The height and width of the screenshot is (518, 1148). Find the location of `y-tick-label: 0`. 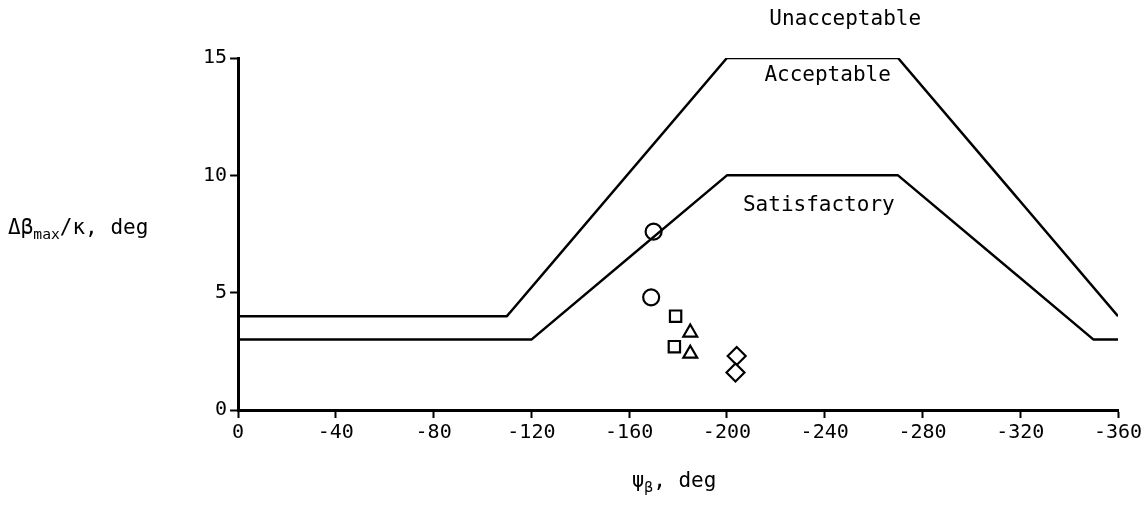

y-tick-label: 0 is located at coordinates (221, 408).